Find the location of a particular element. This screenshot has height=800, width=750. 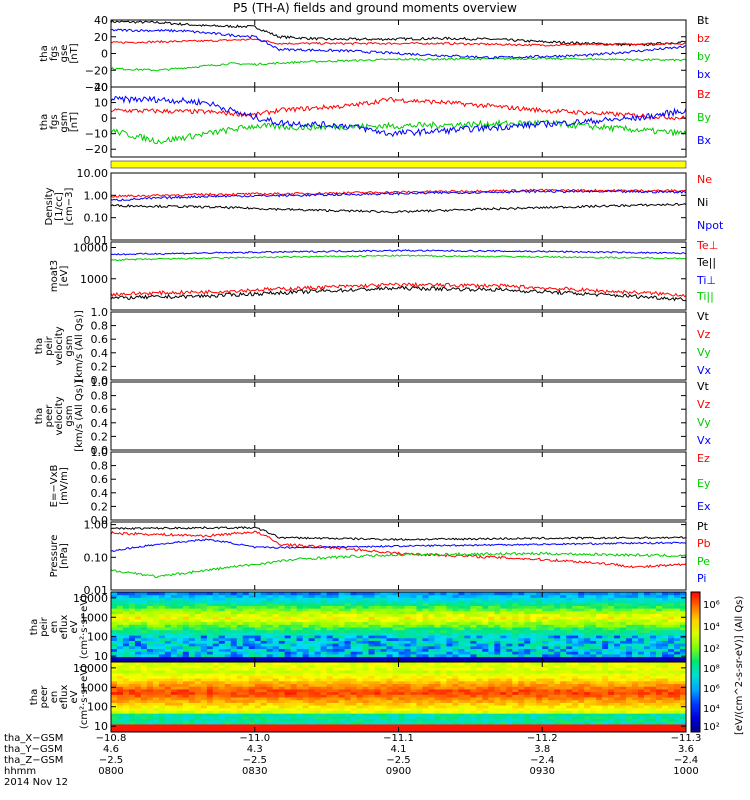

y-axis-label: fgs is located at coordinates (54, 121).